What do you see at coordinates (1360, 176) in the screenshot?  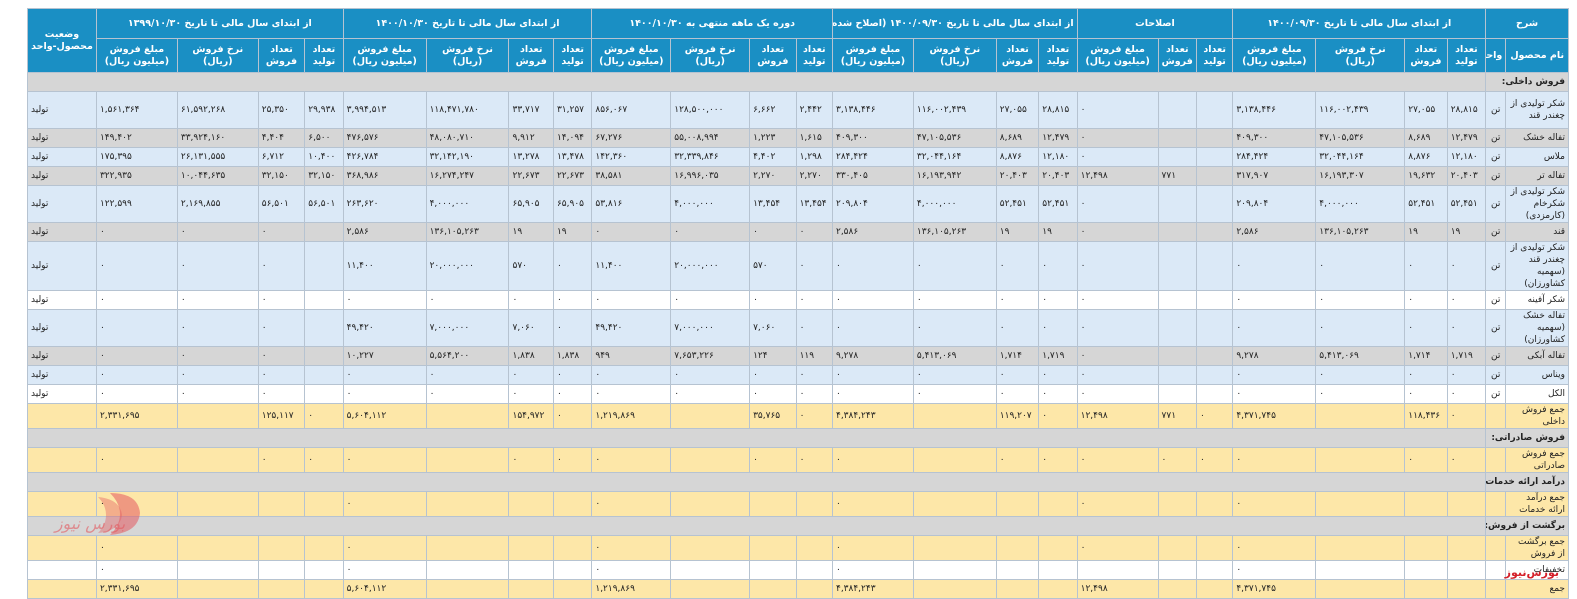 I see `cell-value: ۱۶,۱۹۳,۳۰۷` at bounding box center [1360, 176].